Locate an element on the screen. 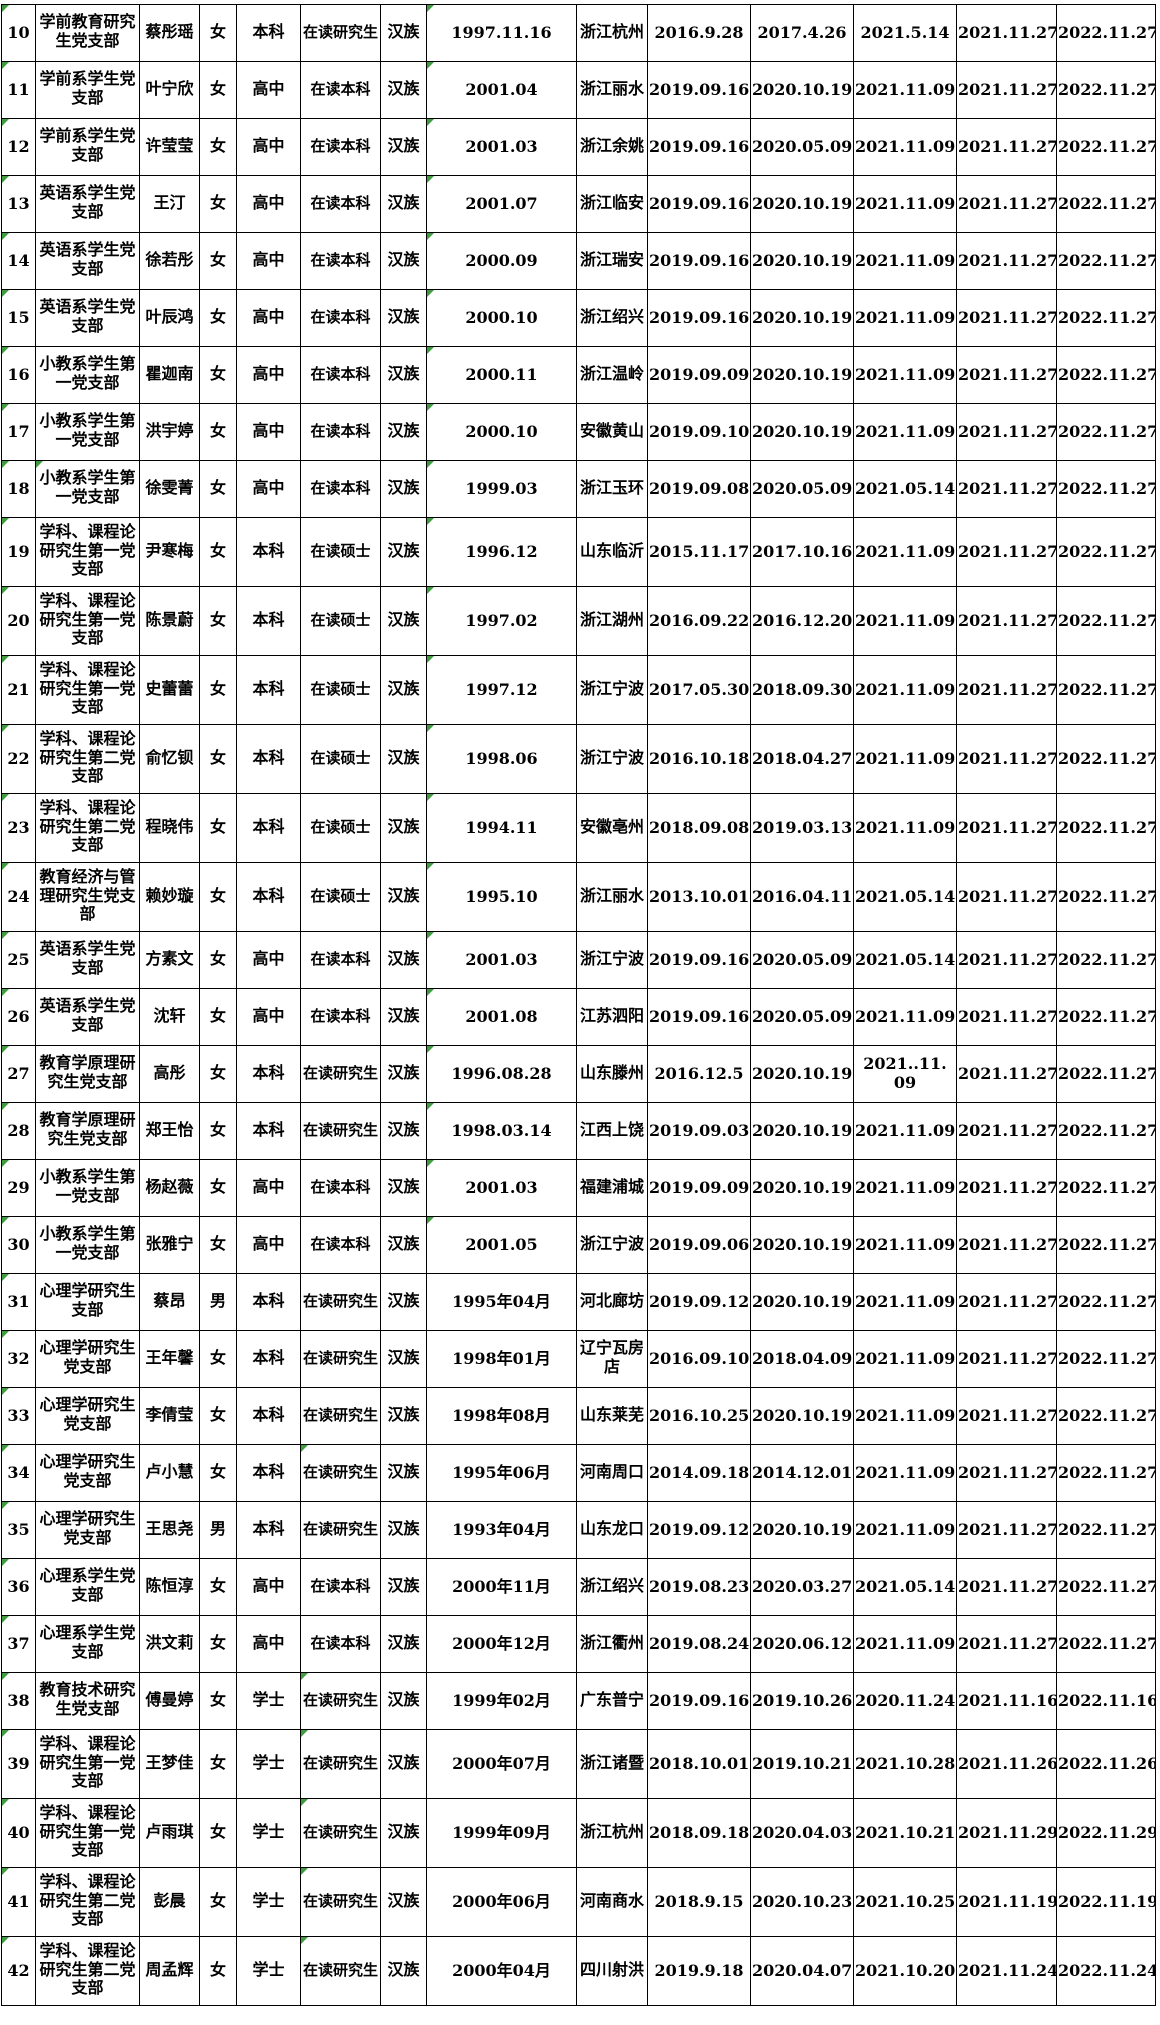  cell-seq: 23 is located at coordinates (18, 828).